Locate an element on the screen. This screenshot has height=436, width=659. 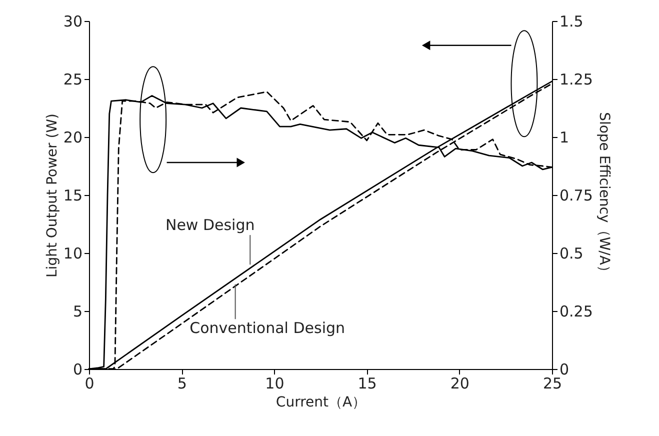
x-tick-label: 10 is located at coordinates (274, 383).